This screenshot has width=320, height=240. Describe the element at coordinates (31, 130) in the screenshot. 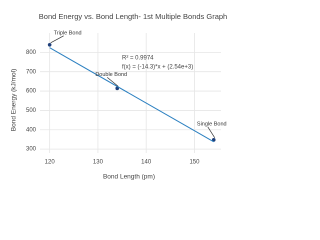

I see `y-tick-label: 400` at that location.